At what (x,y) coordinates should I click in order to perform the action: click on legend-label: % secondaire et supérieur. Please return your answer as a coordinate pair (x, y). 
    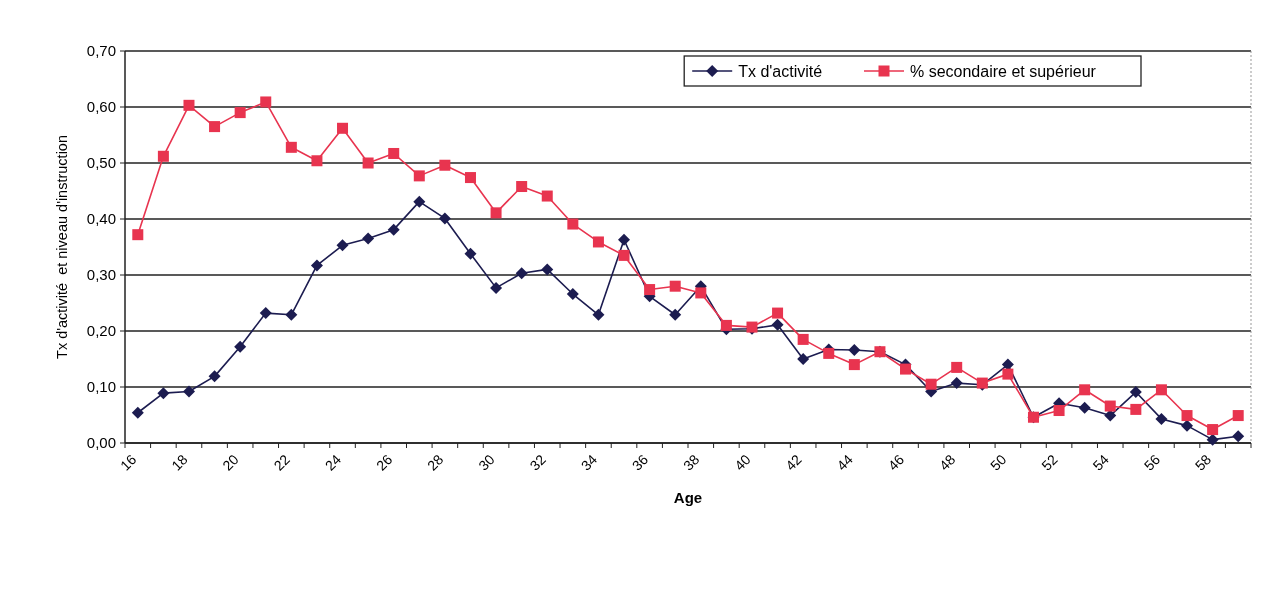
    Looking at the image, I should click on (1003, 71).